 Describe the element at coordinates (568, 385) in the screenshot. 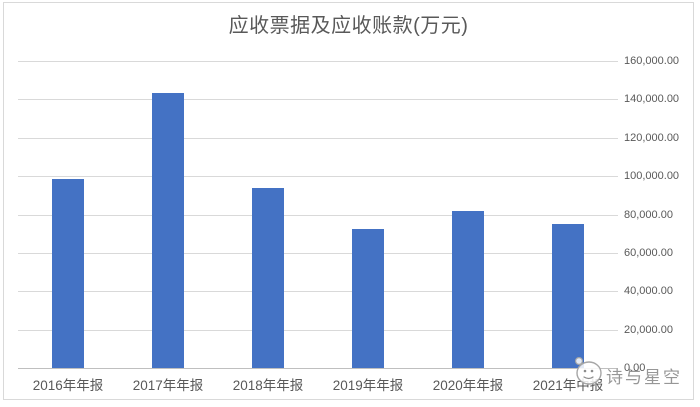

I see `x-category-label: 2021年中报` at that location.